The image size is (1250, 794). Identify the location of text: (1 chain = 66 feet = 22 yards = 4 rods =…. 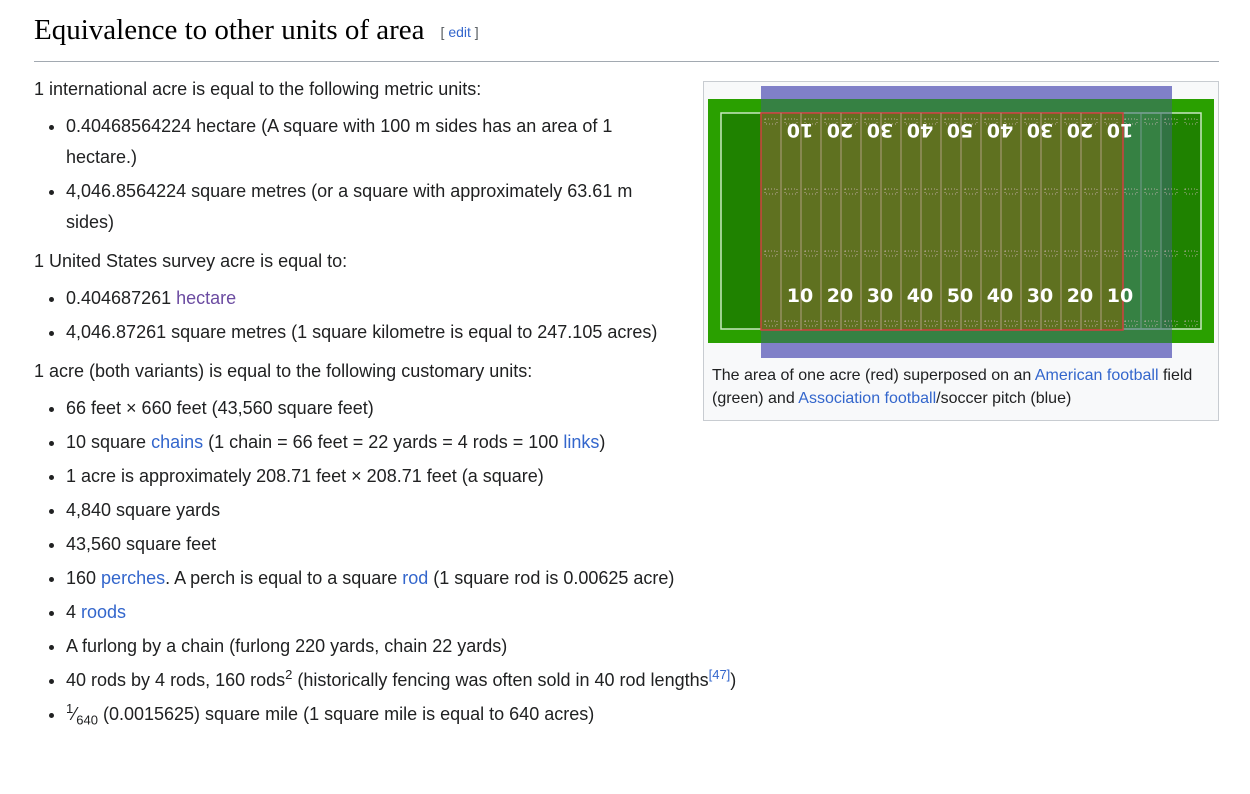
(383, 442).